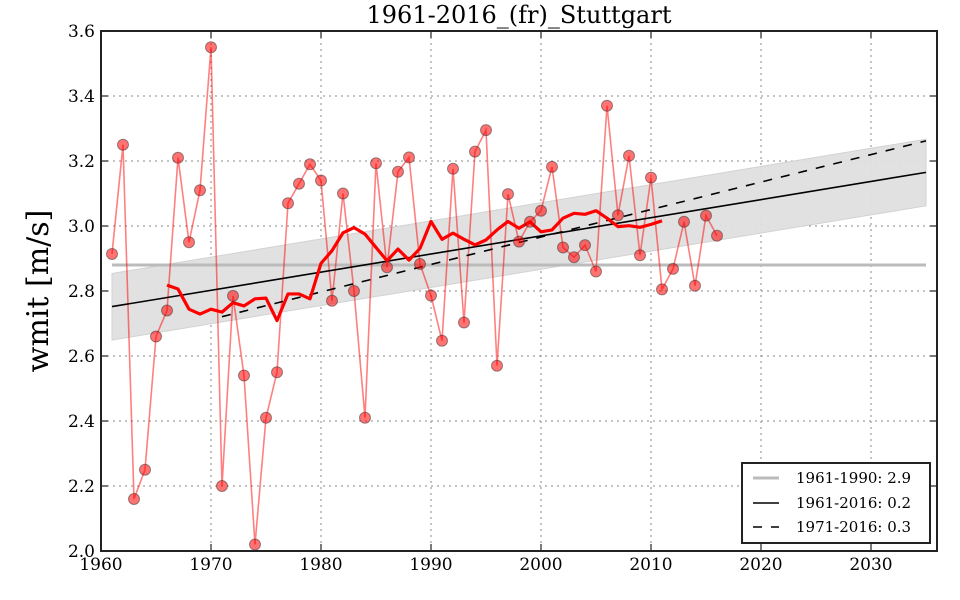 The image size is (960, 600). Describe the element at coordinates (210, 565) in the screenshot. I see `x-tick-label: 1970` at that location.